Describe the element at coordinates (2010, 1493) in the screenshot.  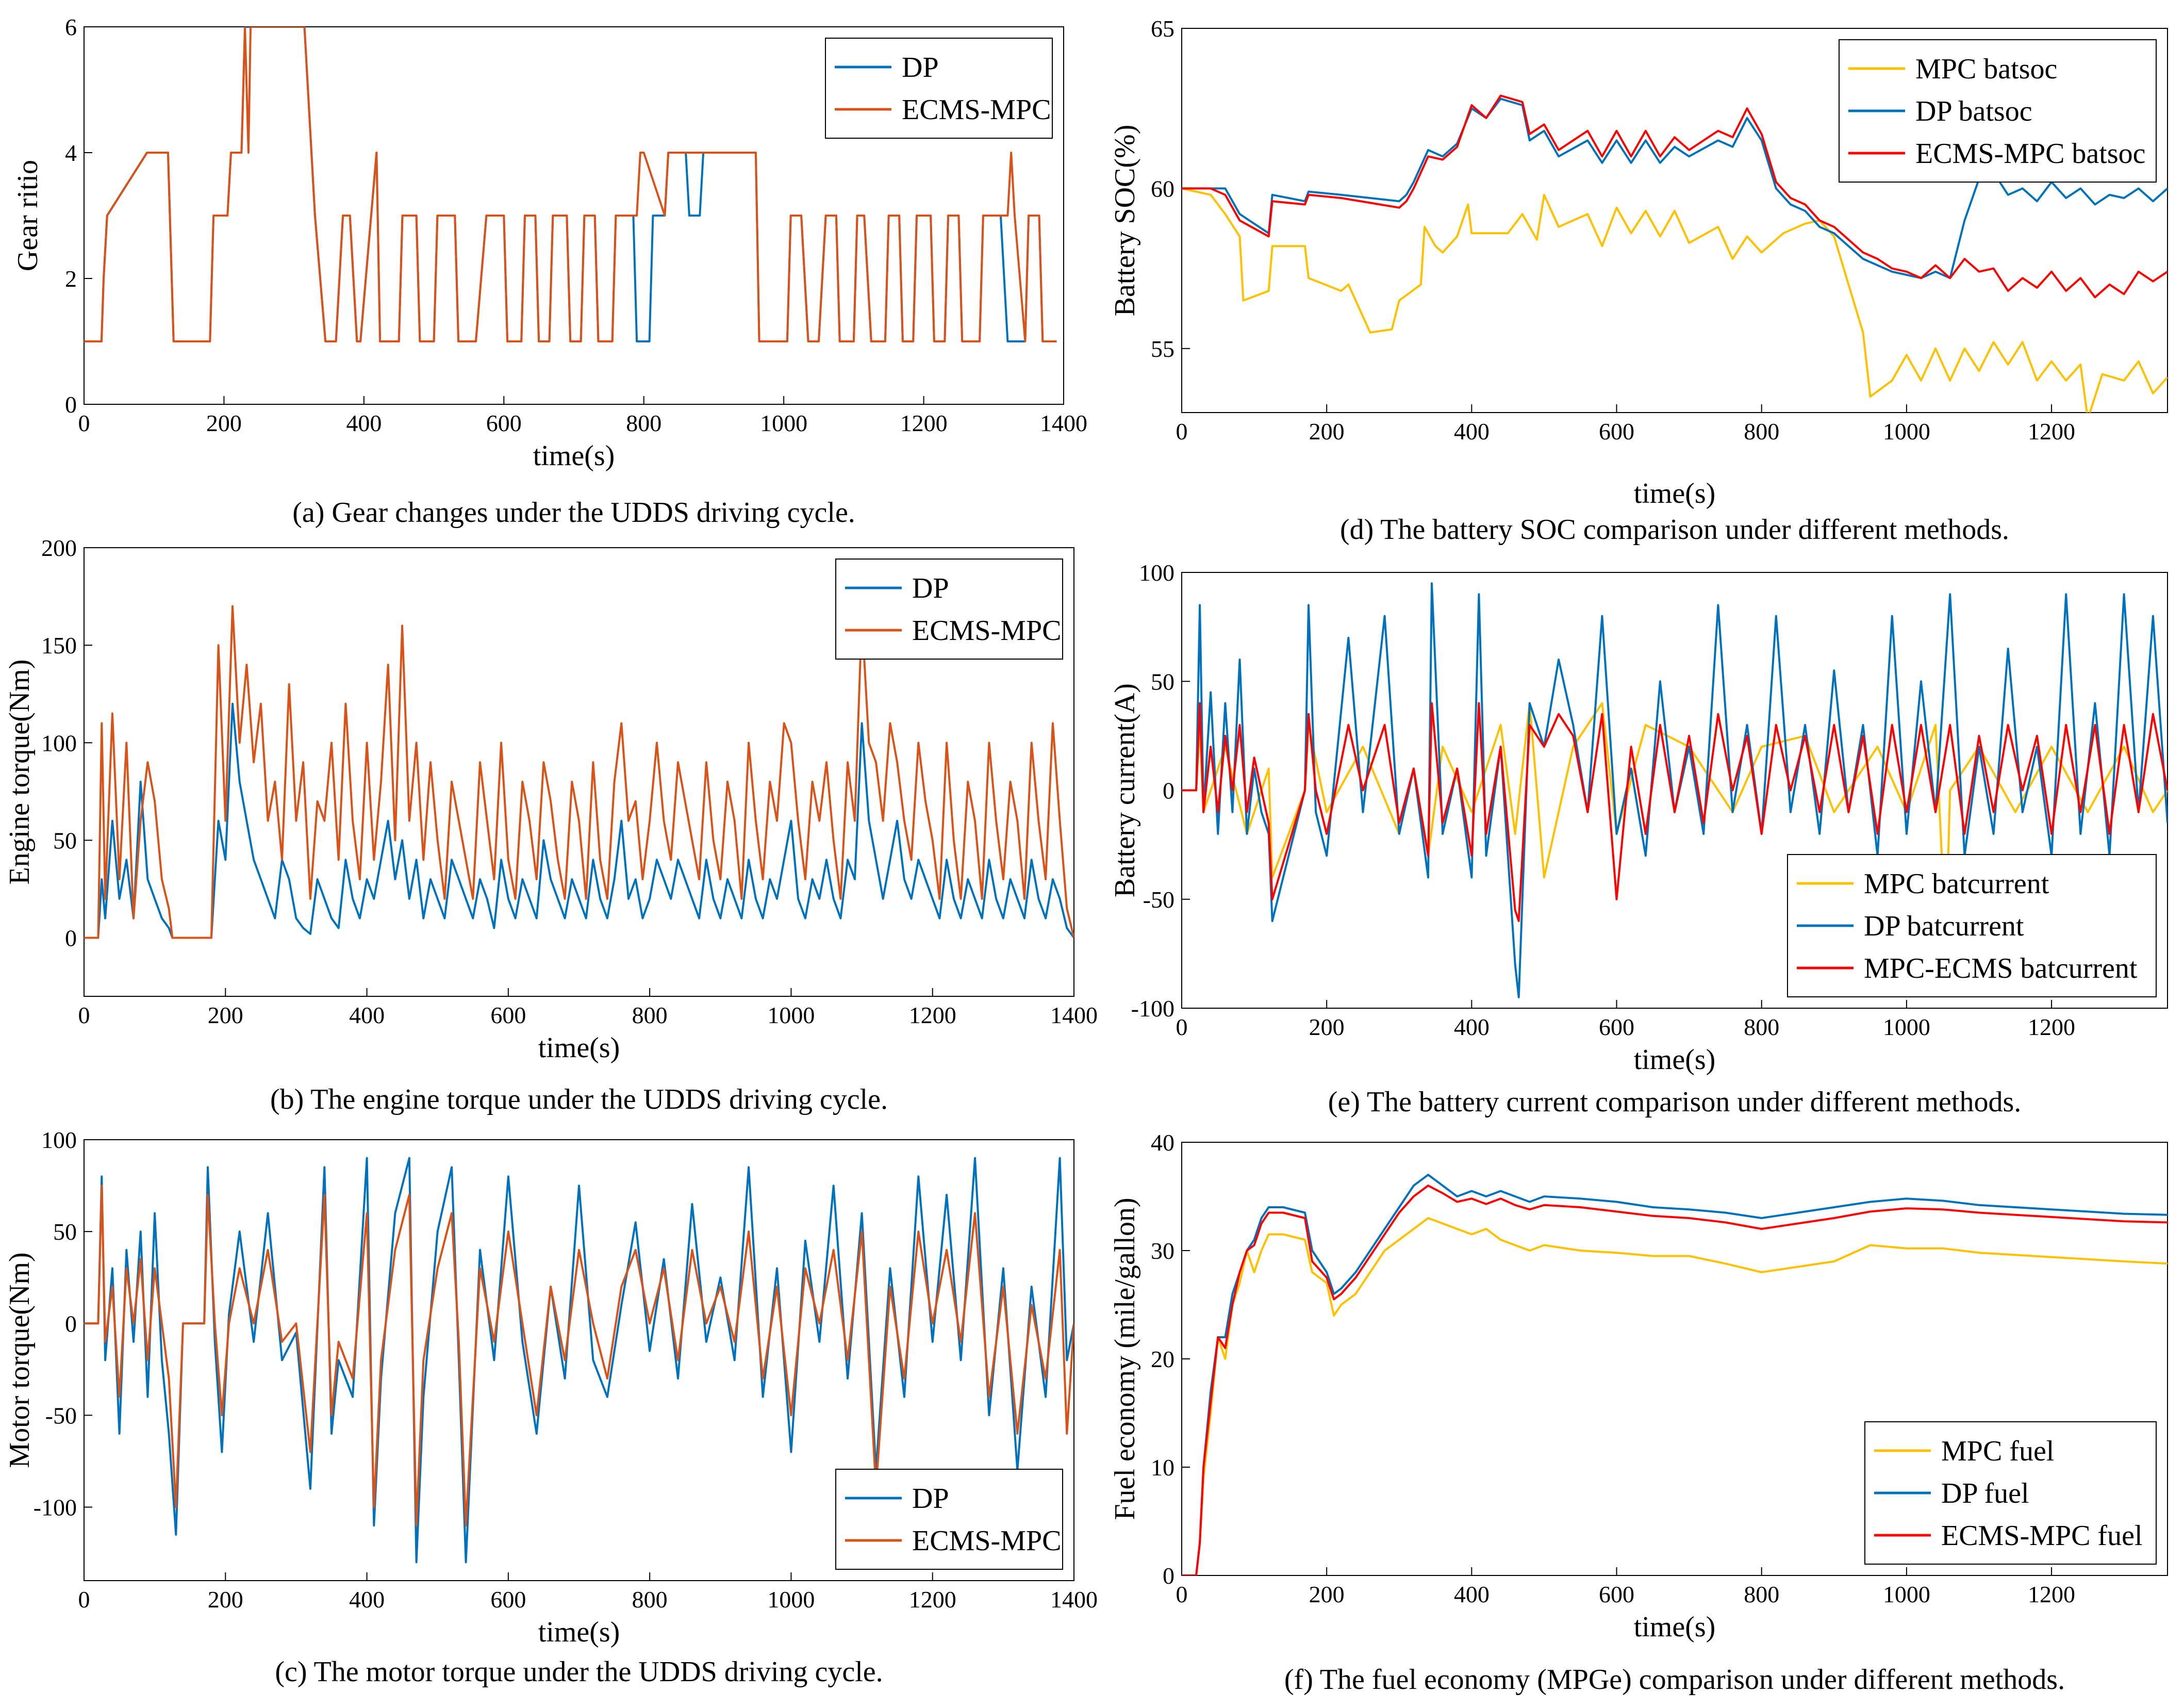
I see `legend: MPC fuel DP fuel ECMS-MPC fuel` at that location.